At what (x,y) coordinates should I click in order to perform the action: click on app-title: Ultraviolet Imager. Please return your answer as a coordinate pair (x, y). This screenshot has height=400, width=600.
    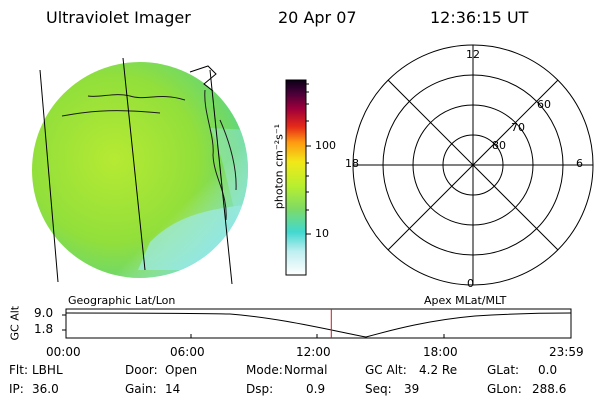
    Looking at the image, I should click on (118, 17).